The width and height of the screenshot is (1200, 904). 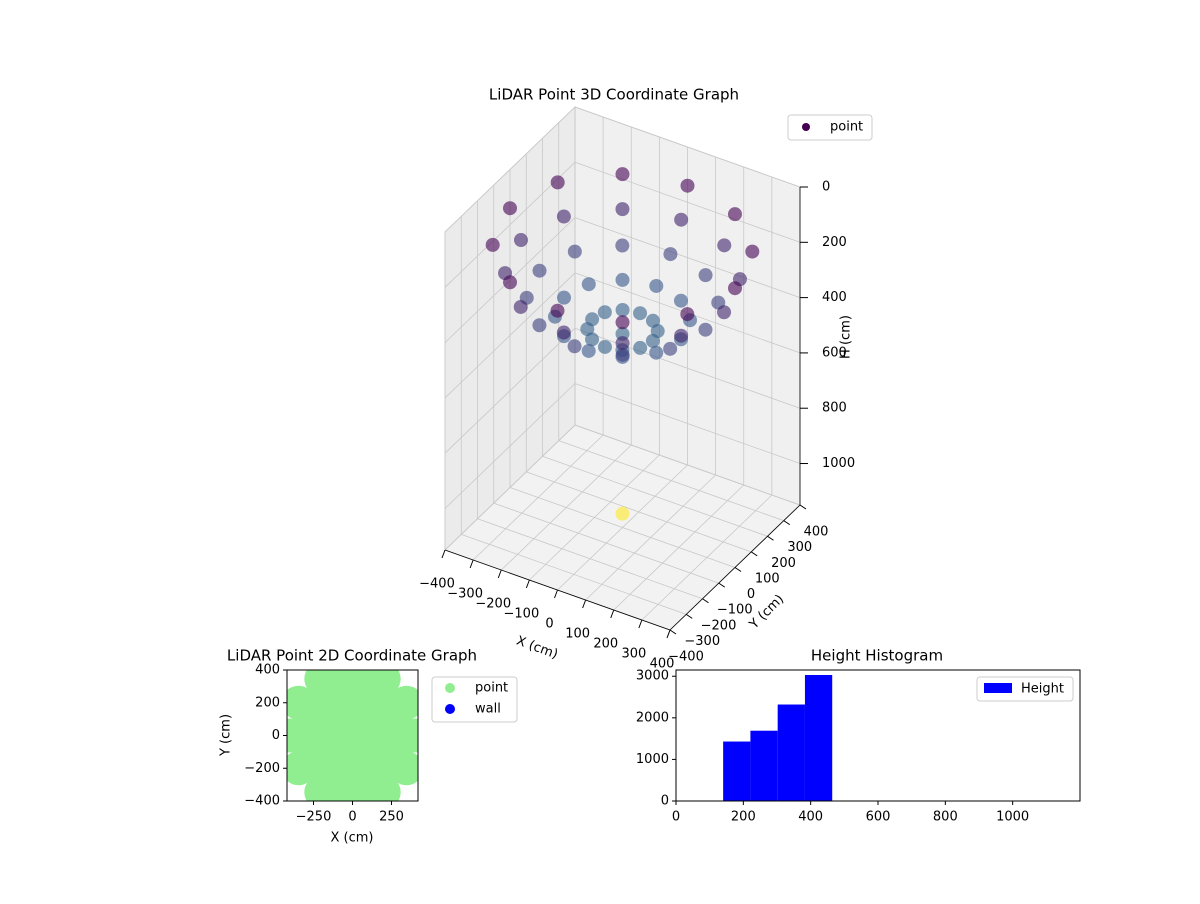 I want to click on z-tick-label: 800, so click(x=834, y=408).